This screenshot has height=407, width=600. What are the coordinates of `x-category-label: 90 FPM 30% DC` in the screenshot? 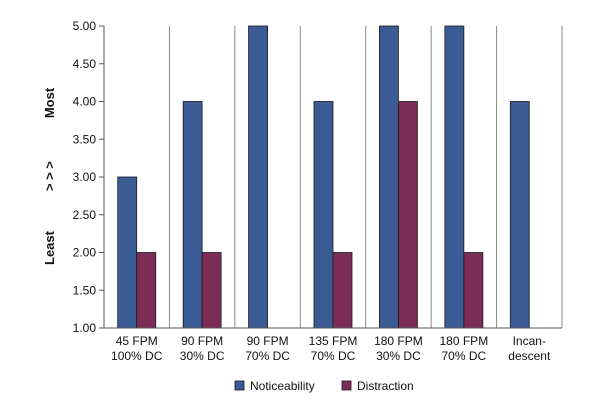 It's located at (202, 348).